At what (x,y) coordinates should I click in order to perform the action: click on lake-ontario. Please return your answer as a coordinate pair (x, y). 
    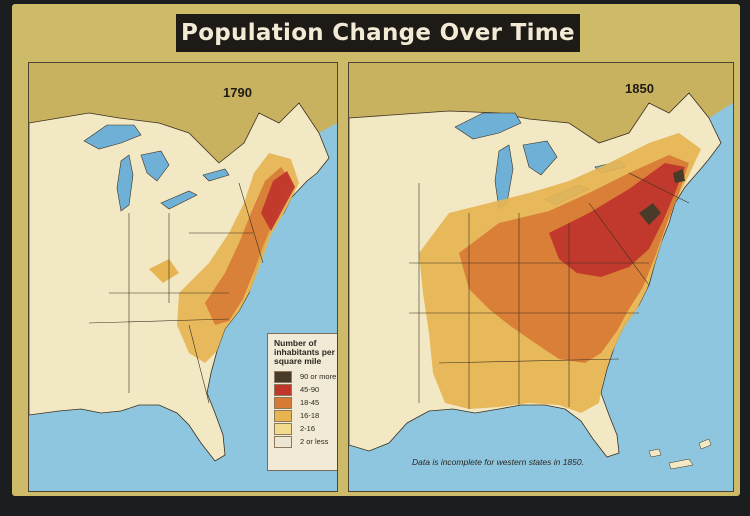
    Looking at the image, I should click on (216, 175).